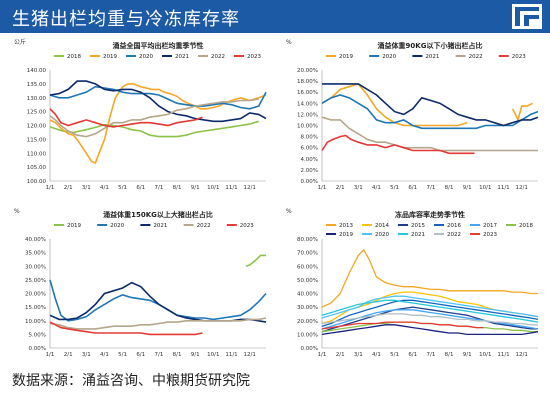 Image resolution: width=550 pixels, height=403 pixels. I want to click on y-tick-label: 70.00%, so click(307, 254).